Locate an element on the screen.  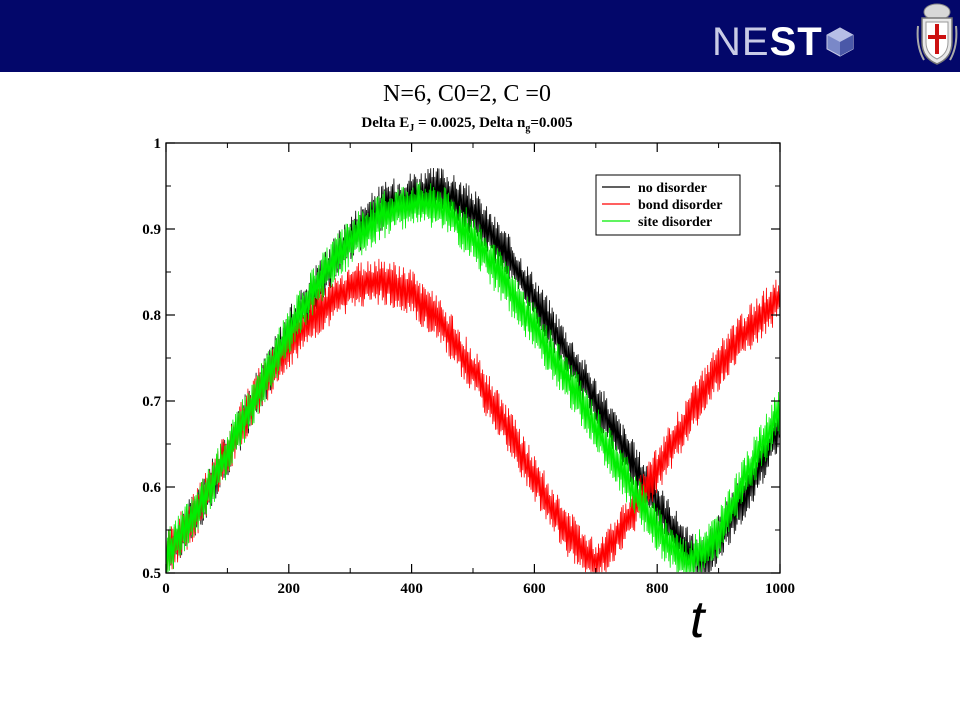
university-crest-icon is located at coordinates (937, 34).